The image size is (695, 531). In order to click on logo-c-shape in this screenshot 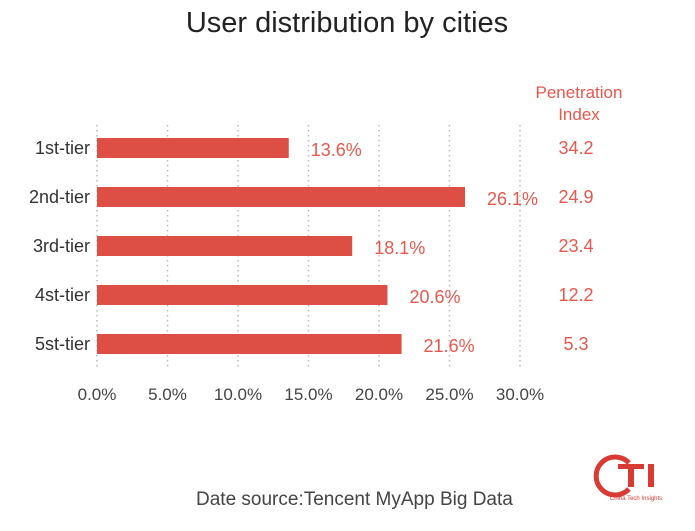, I will do `click(612, 476)`.